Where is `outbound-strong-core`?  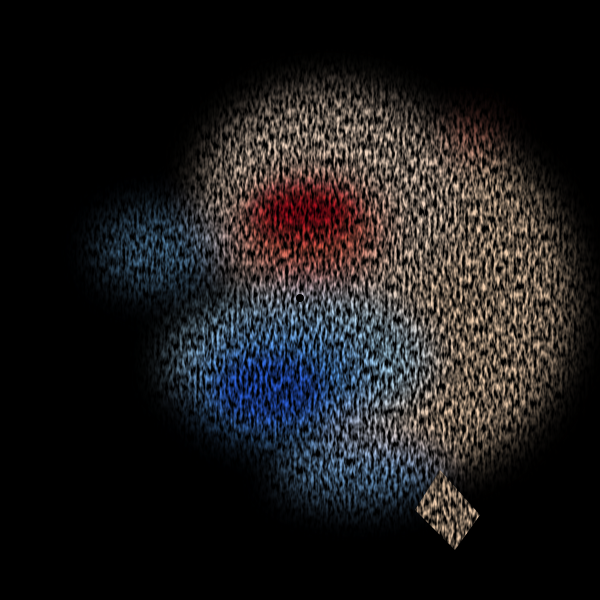 outbound-strong-core is located at coordinates (305, 212).